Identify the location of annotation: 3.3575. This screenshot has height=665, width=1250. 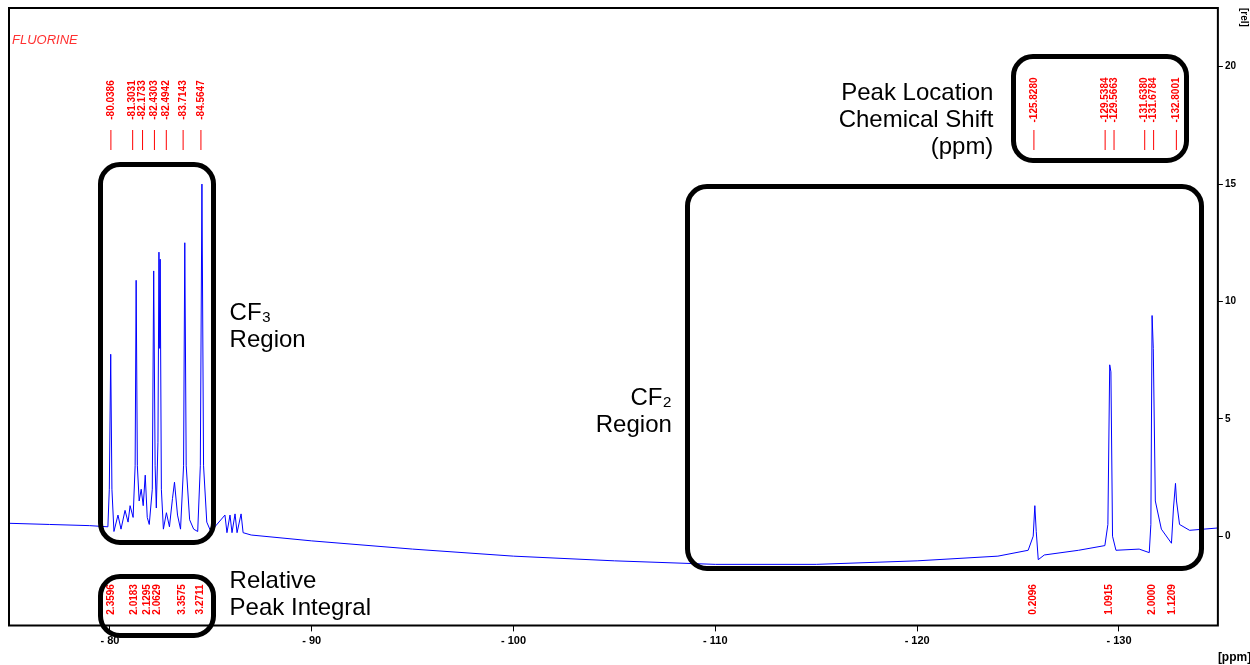
(181, 599).